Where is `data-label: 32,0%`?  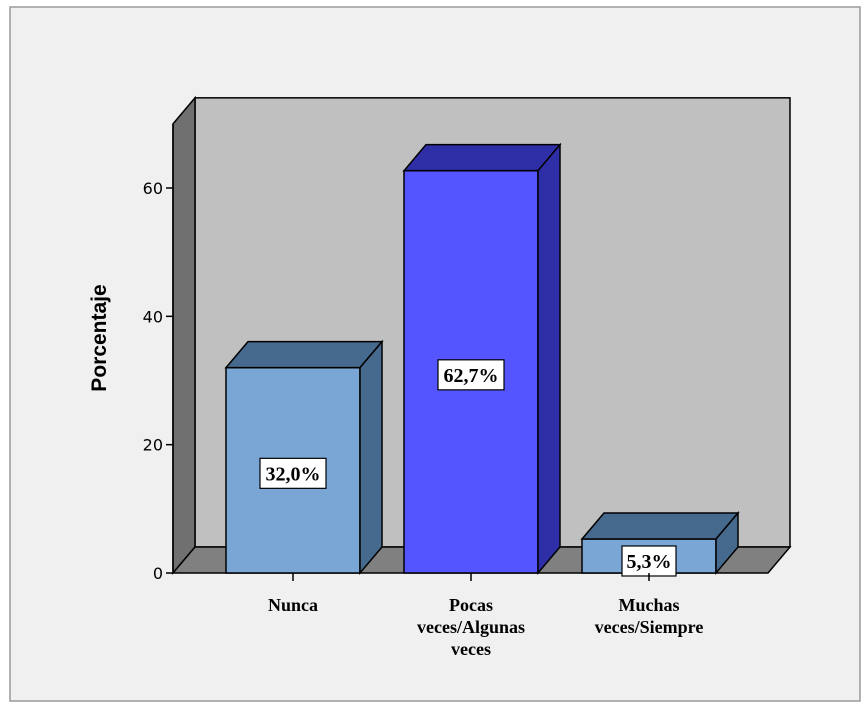
data-label: 32,0% is located at coordinates (293, 474).